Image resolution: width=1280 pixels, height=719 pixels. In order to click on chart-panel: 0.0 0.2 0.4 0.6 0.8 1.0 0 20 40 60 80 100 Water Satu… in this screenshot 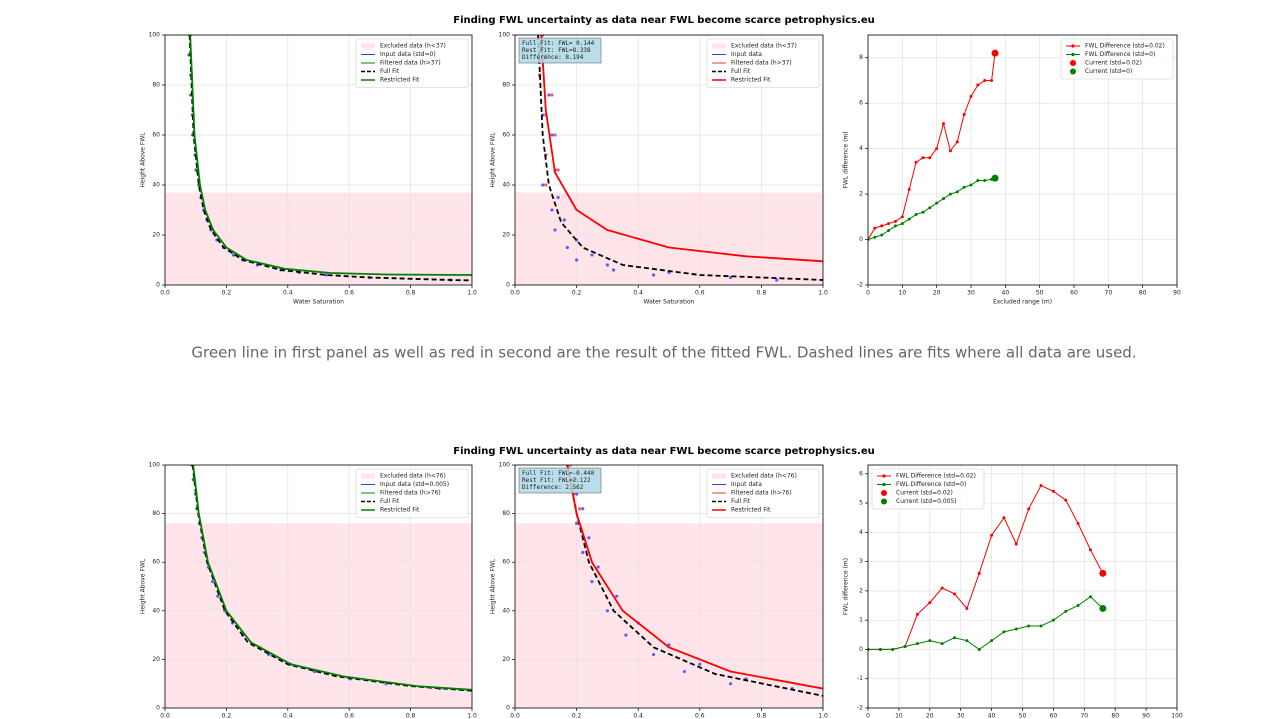, I will do `click(308, 169)`.